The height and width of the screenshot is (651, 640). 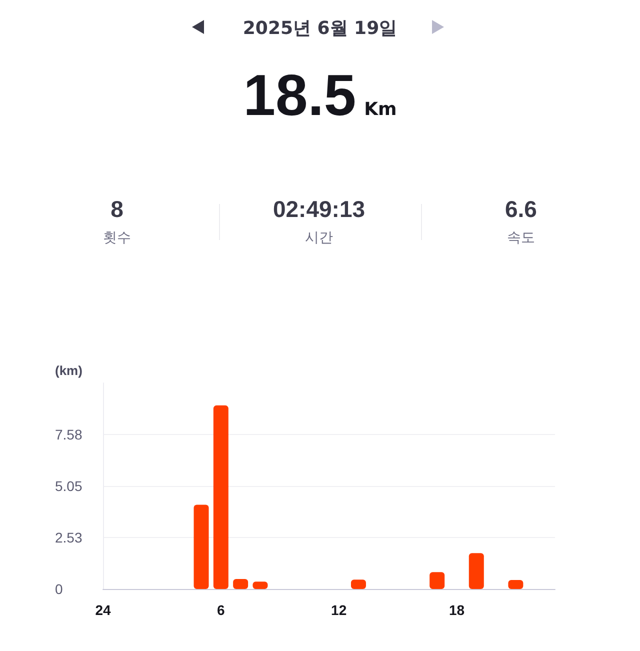 What do you see at coordinates (320, 28) in the screenshot?
I see `chart-title: 2025년 6월 19일` at bounding box center [320, 28].